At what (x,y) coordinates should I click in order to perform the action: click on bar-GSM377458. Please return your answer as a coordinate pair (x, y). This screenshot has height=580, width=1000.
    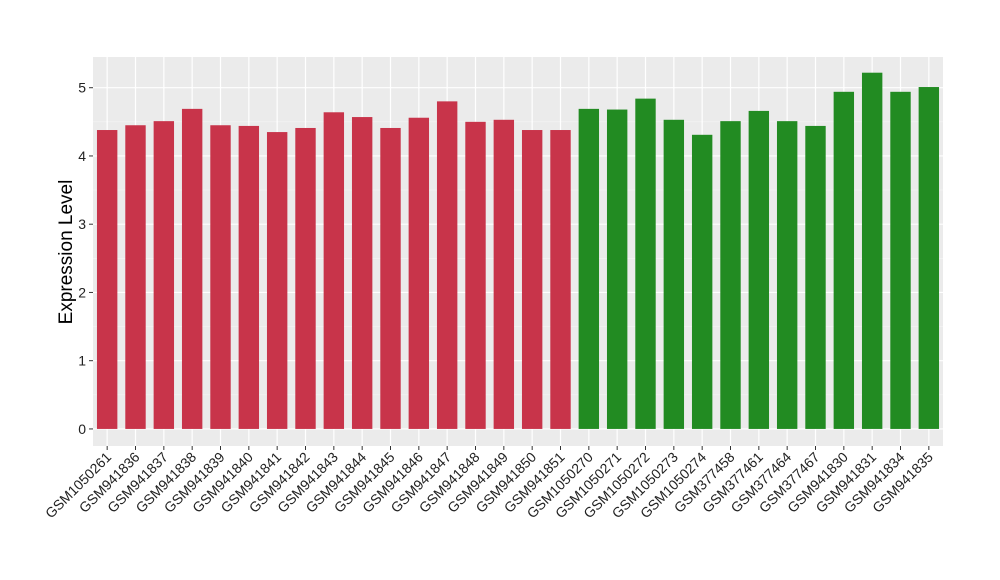
    Looking at the image, I should click on (730, 275).